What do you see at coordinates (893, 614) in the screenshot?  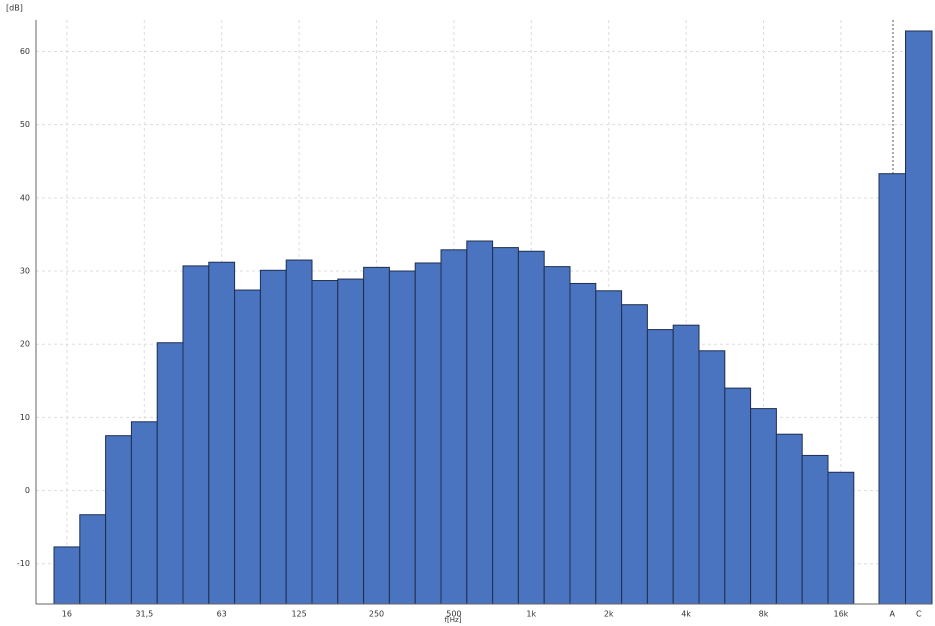 I see `x-tick-label: A` at bounding box center [893, 614].